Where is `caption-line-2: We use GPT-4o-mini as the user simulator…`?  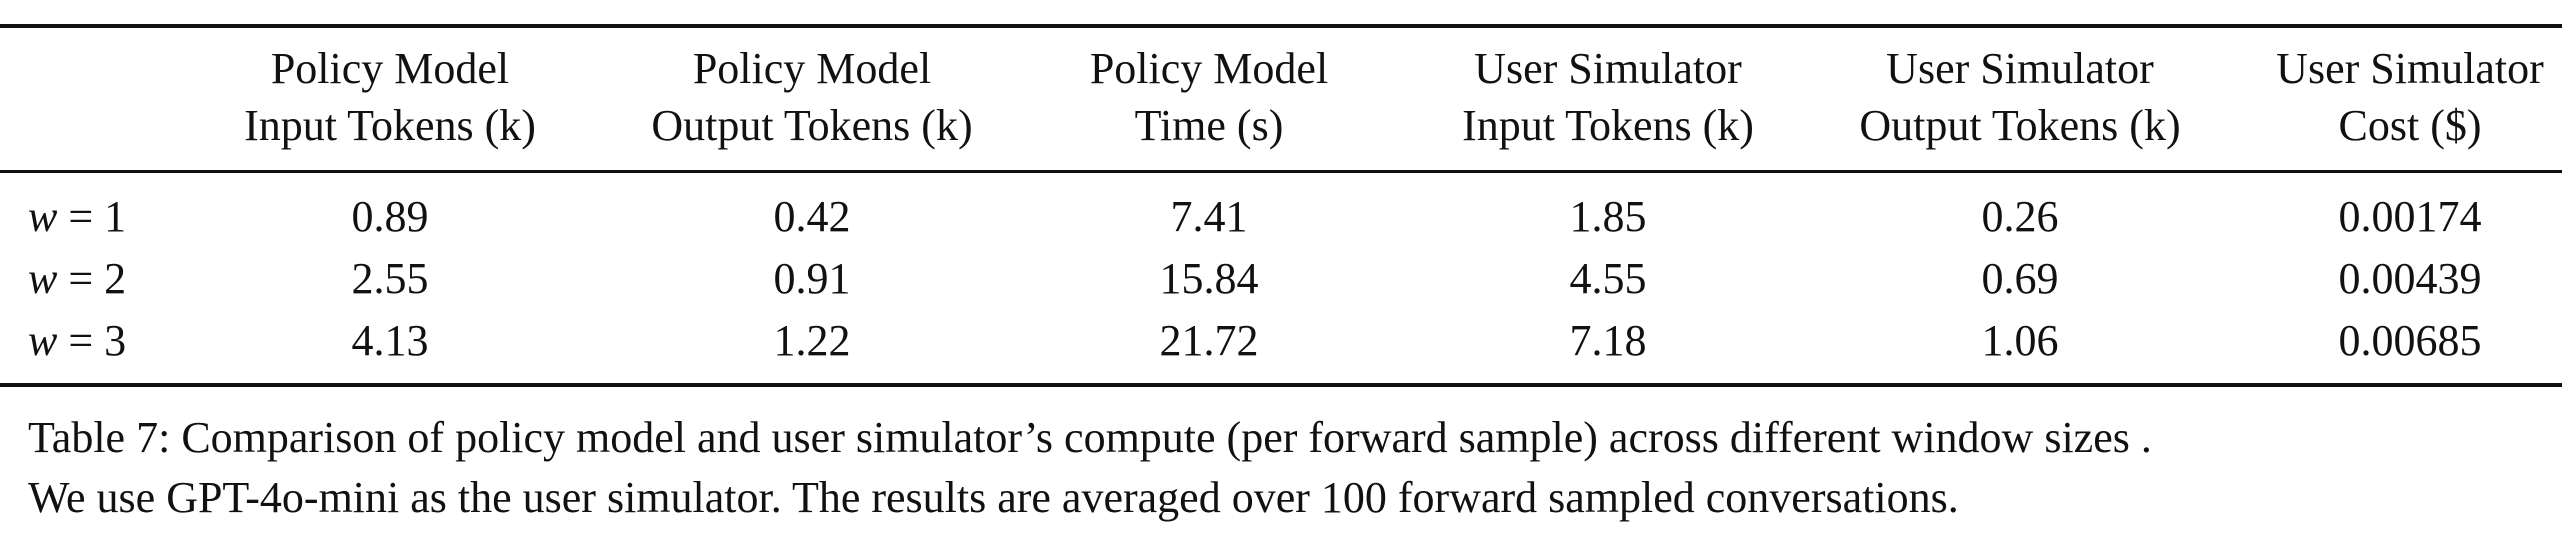 caption-line-2: We use GPT-4o-mini as the user simulator… is located at coordinates (993, 497).